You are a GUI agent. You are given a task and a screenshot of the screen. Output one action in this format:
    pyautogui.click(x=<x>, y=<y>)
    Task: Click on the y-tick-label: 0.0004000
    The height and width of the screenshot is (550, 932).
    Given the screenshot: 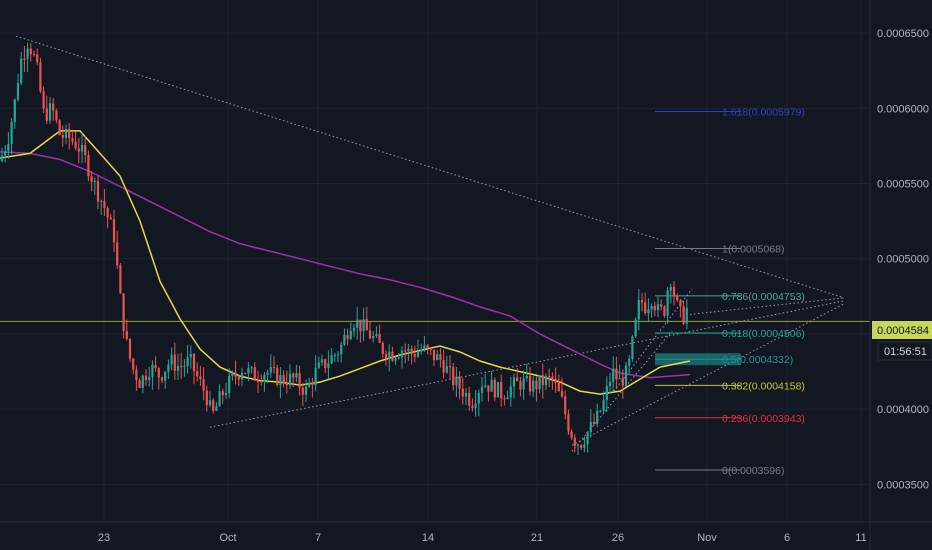 What is the action you would take?
    pyautogui.click(x=903, y=410)
    